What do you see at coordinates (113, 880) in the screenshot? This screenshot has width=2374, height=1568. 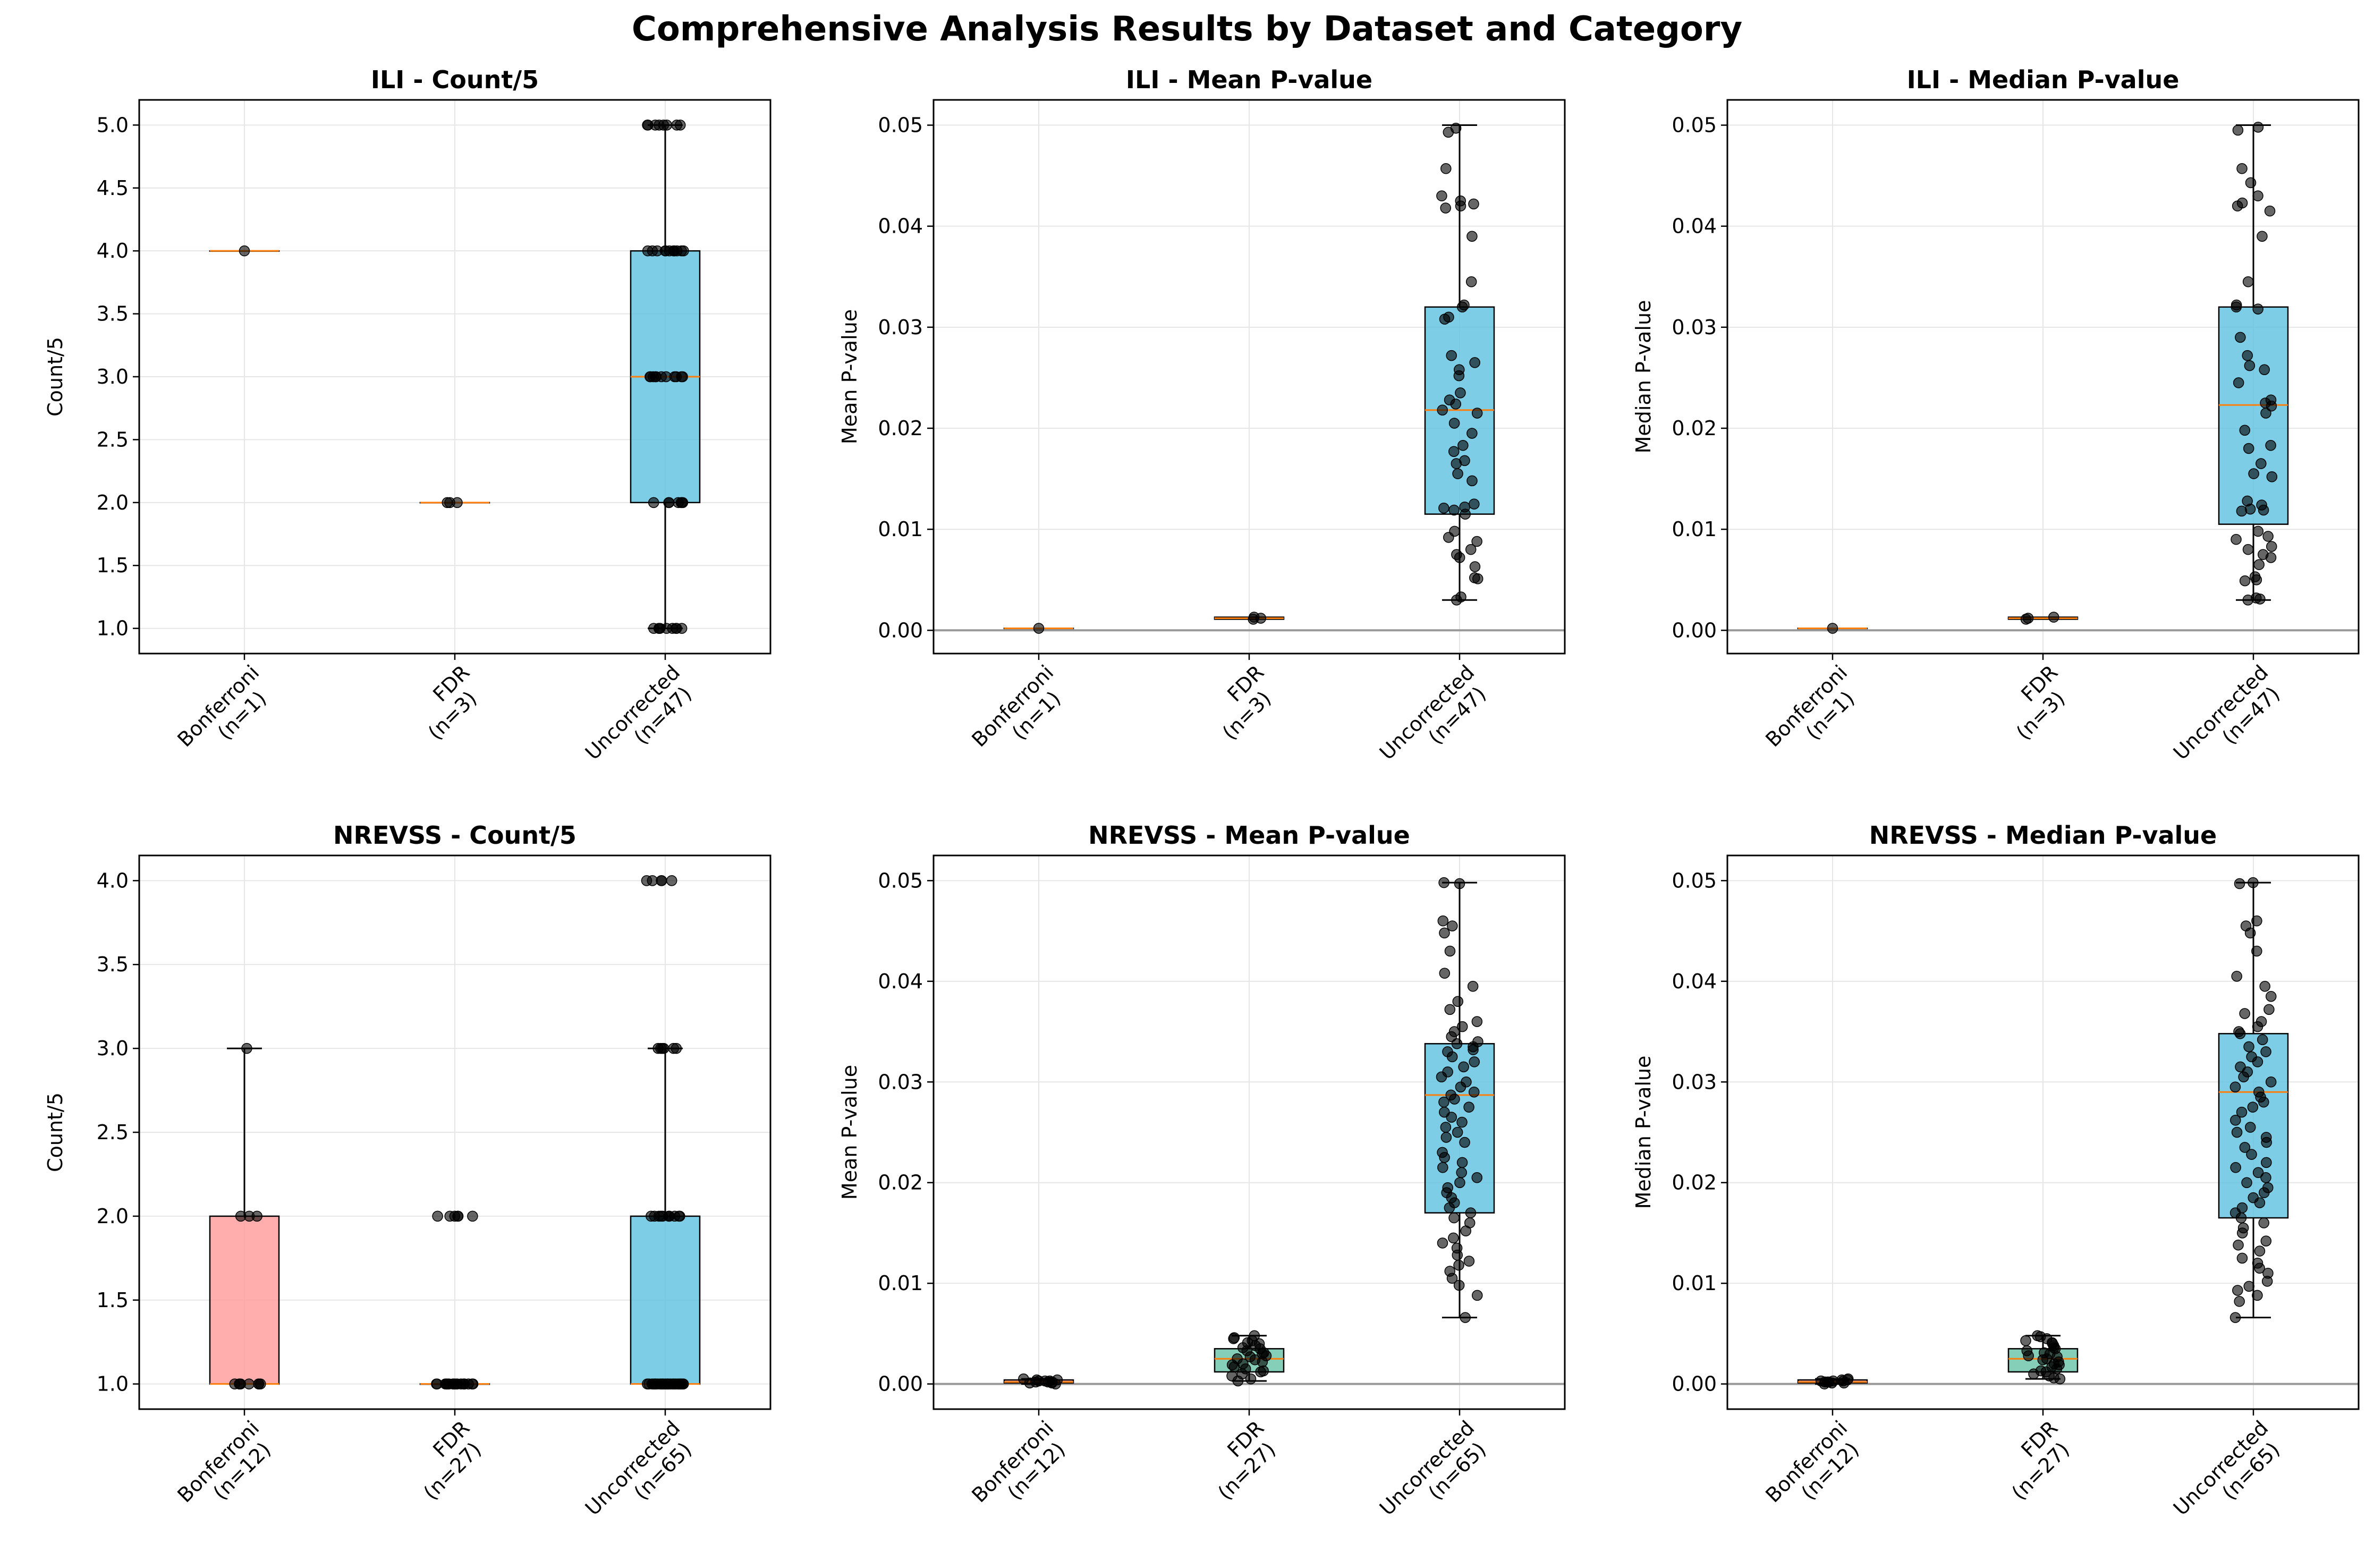 I see `y-tick-label: 4.0` at bounding box center [113, 880].